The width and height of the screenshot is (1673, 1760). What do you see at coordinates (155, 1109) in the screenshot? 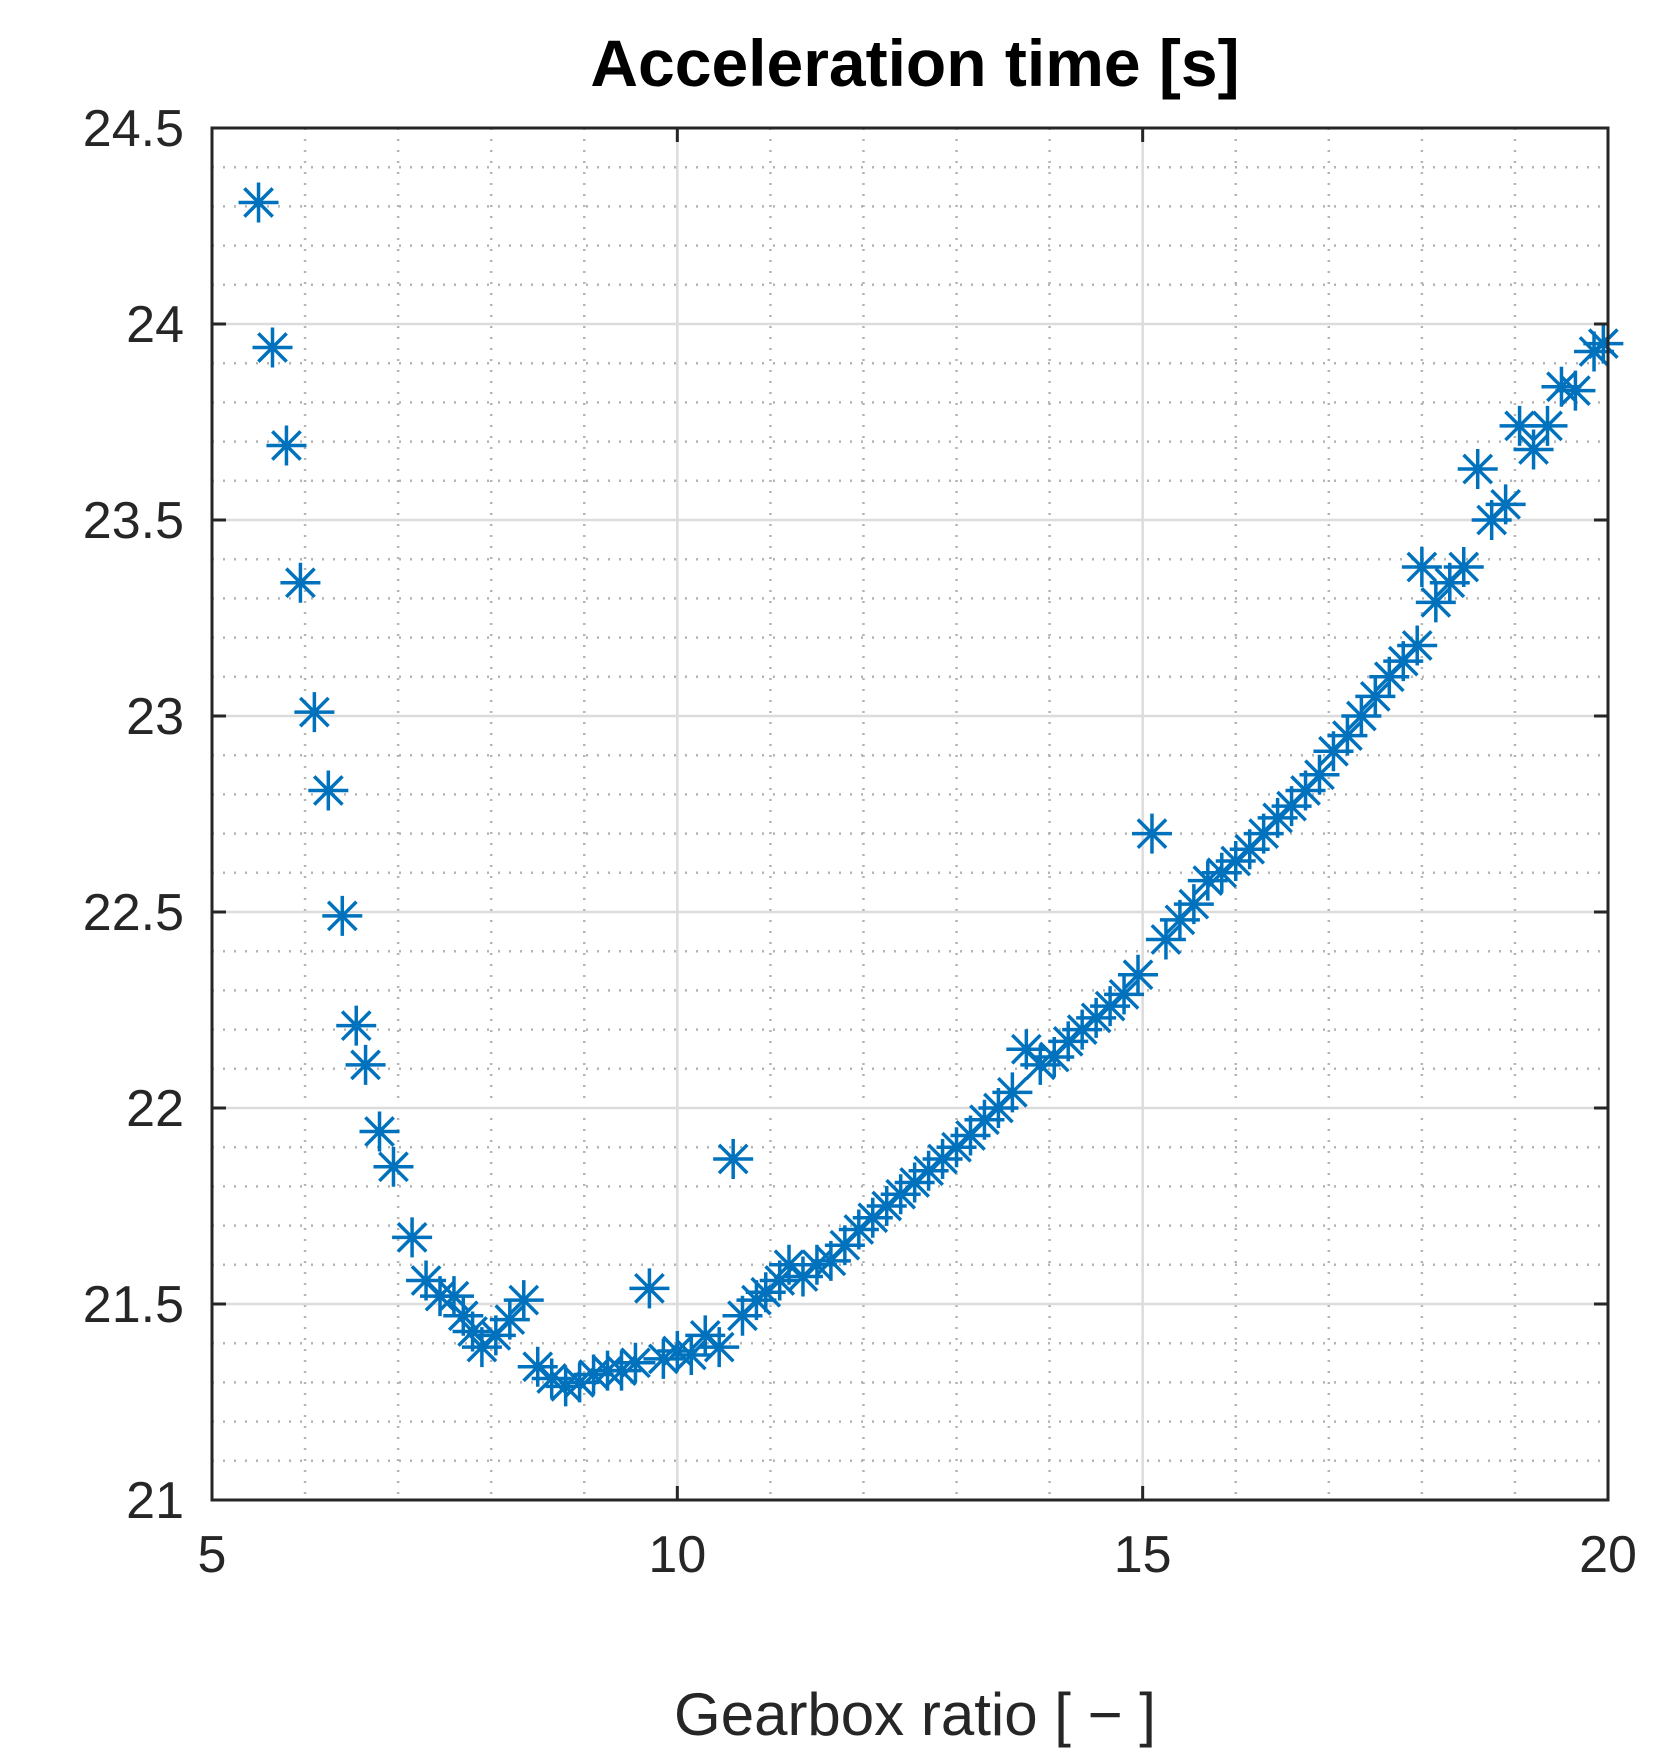
I see `y-tick-label: 22` at bounding box center [155, 1109].